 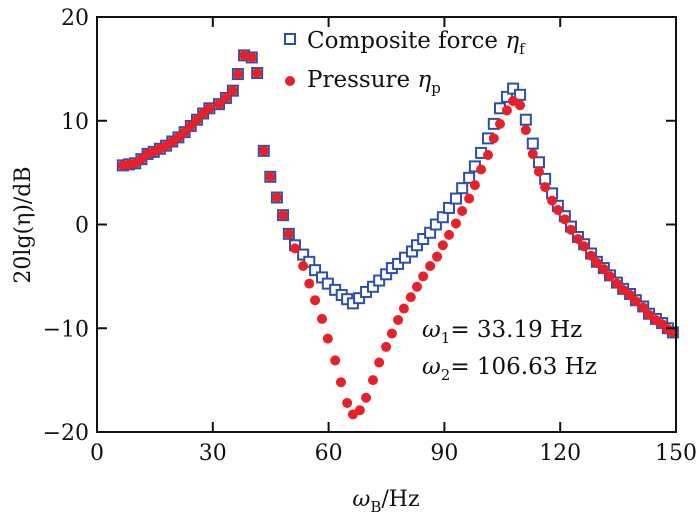 What do you see at coordinates (329, 453) in the screenshot?
I see `x-tick-label: 60` at bounding box center [329, 453].